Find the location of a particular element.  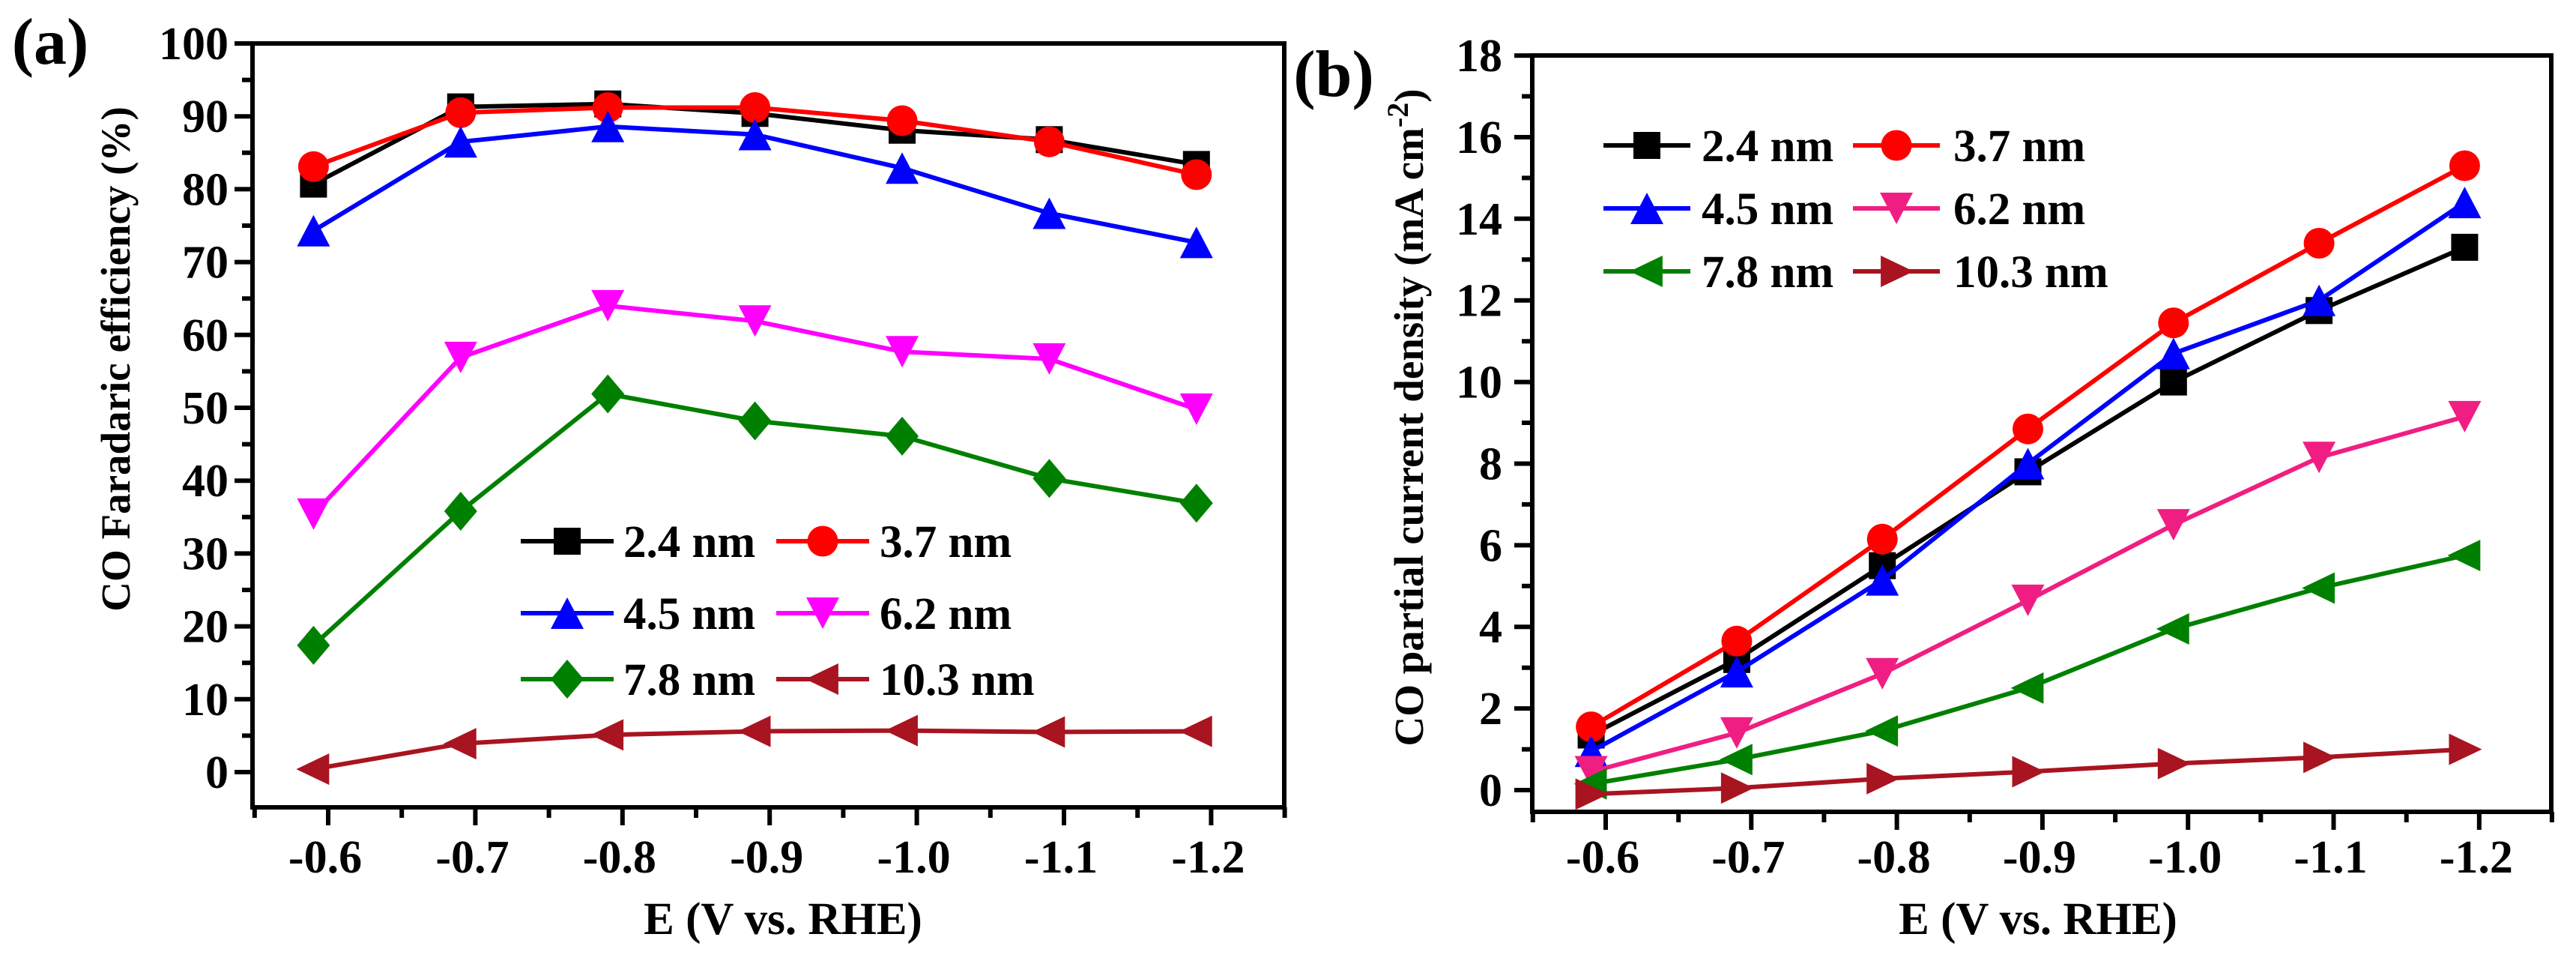

svg-text: 100 is located at coordinates (194, 44).